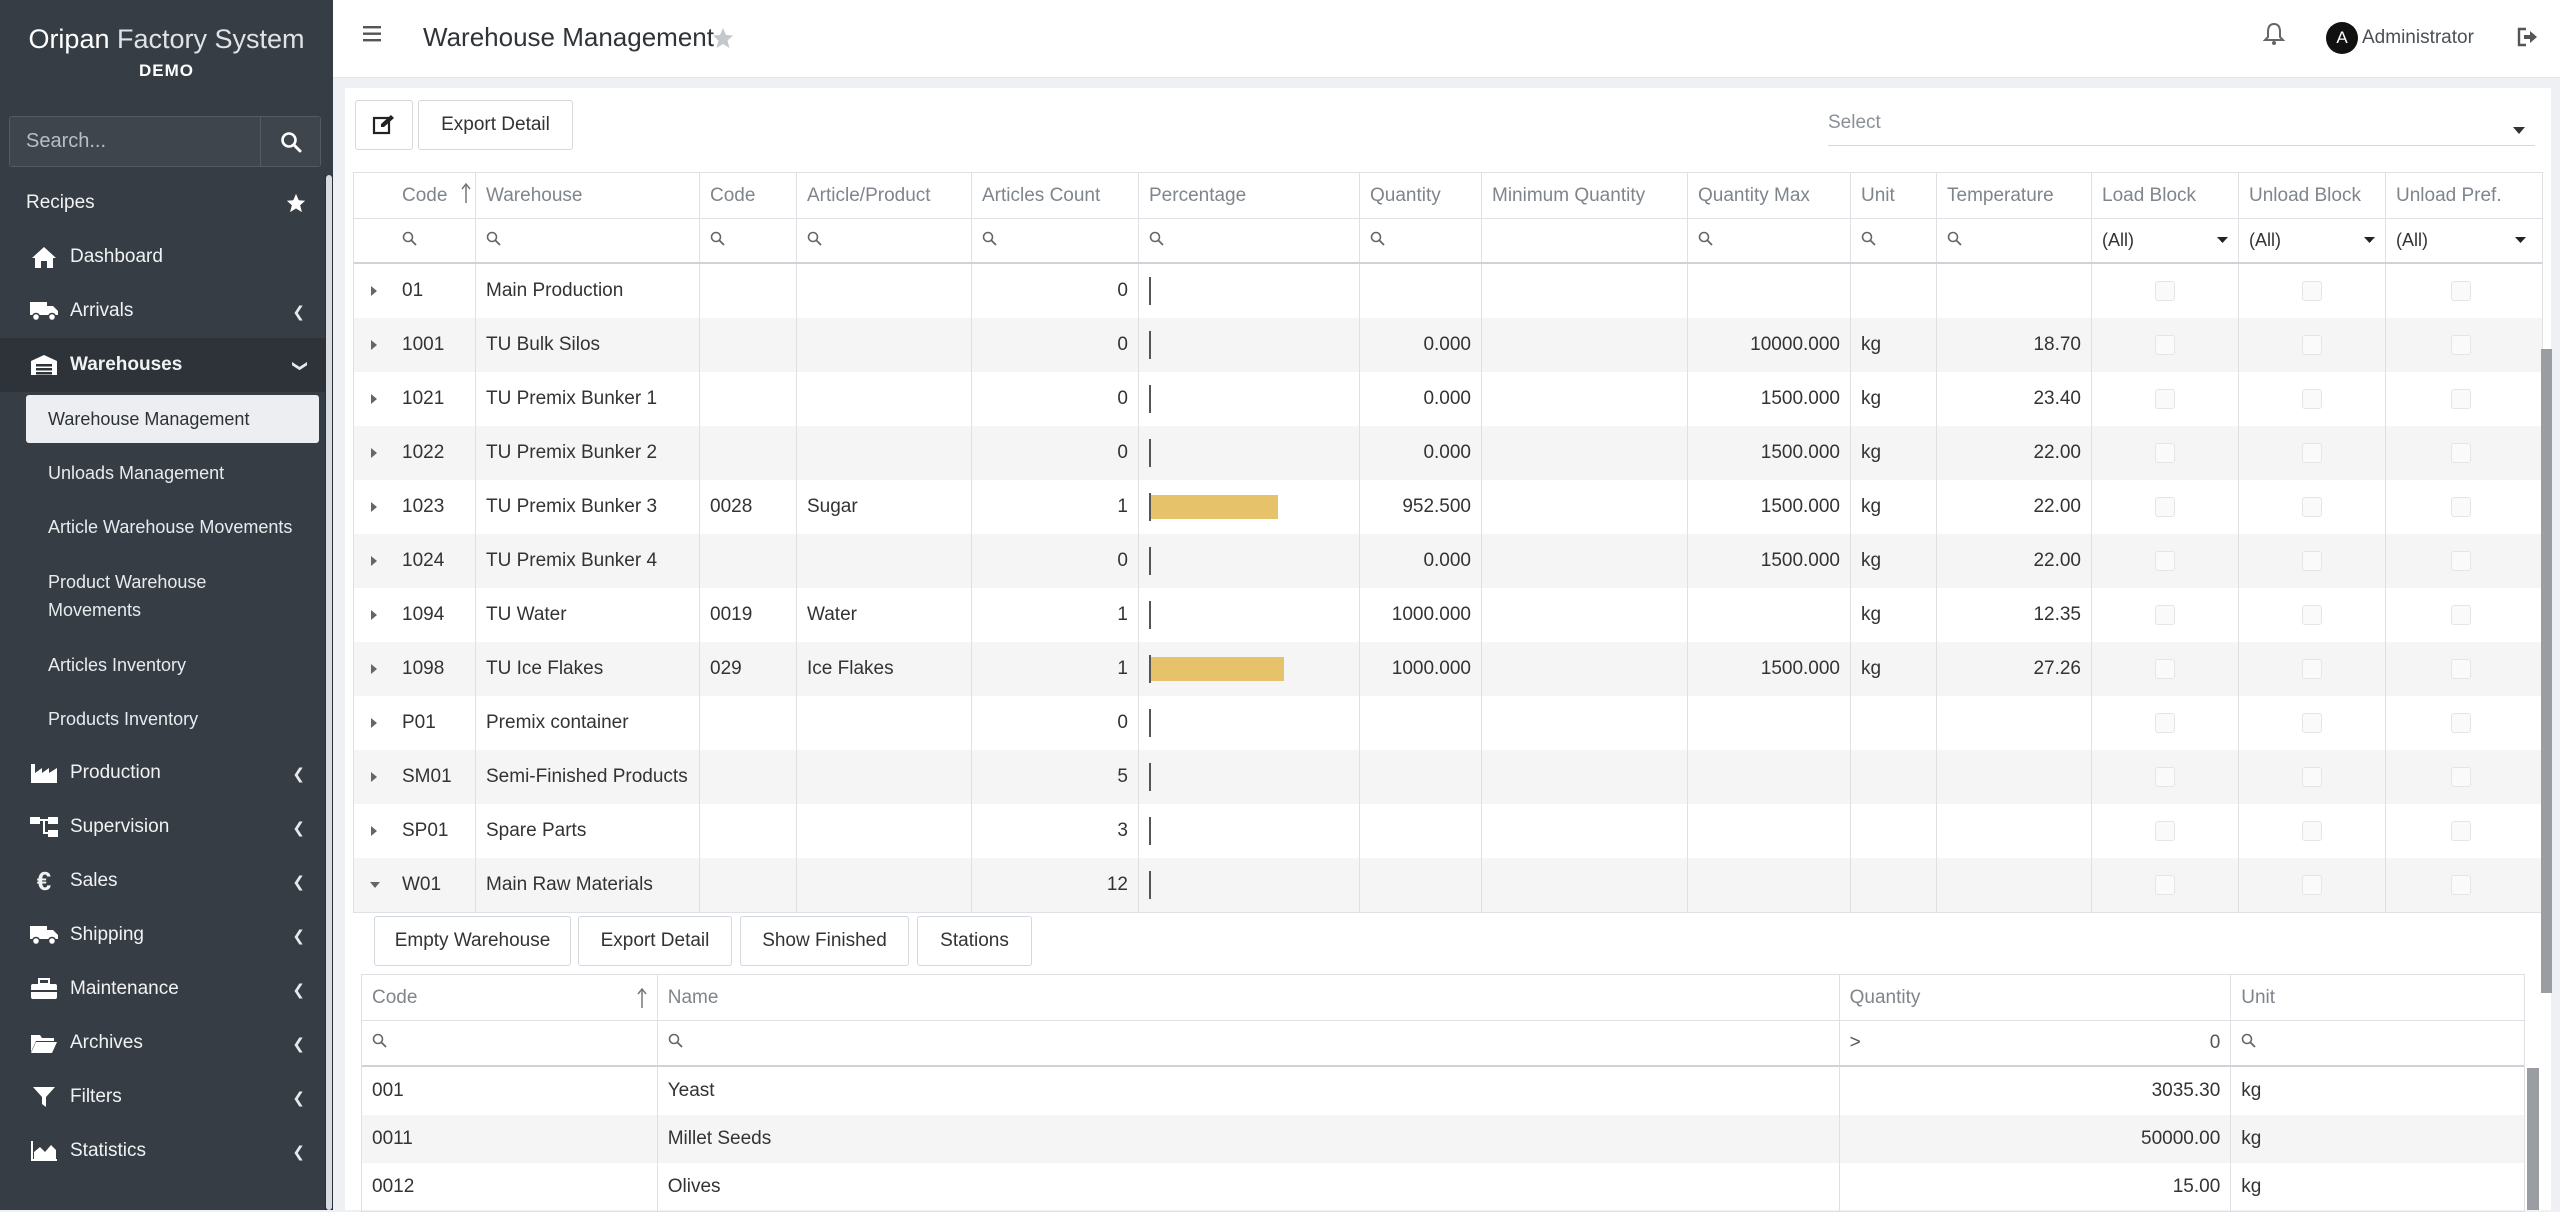 This screenshot has height=1212, width=2560. Describe the element at coordinates (1421, 195) in the screenshot. I see `col-header-quantity: Quantity` at that location.